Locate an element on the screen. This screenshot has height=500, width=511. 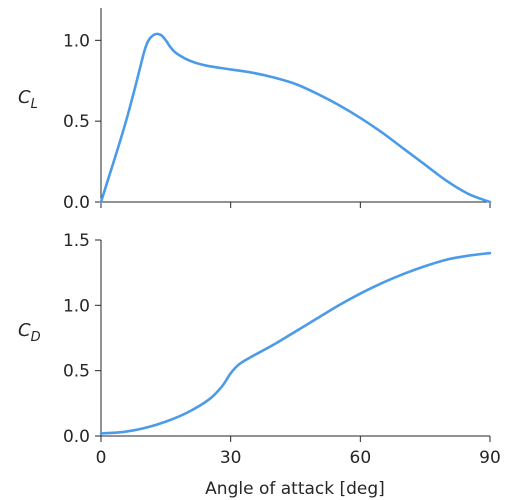
x-tick-label: 0 is located at coordinates (101, 458).